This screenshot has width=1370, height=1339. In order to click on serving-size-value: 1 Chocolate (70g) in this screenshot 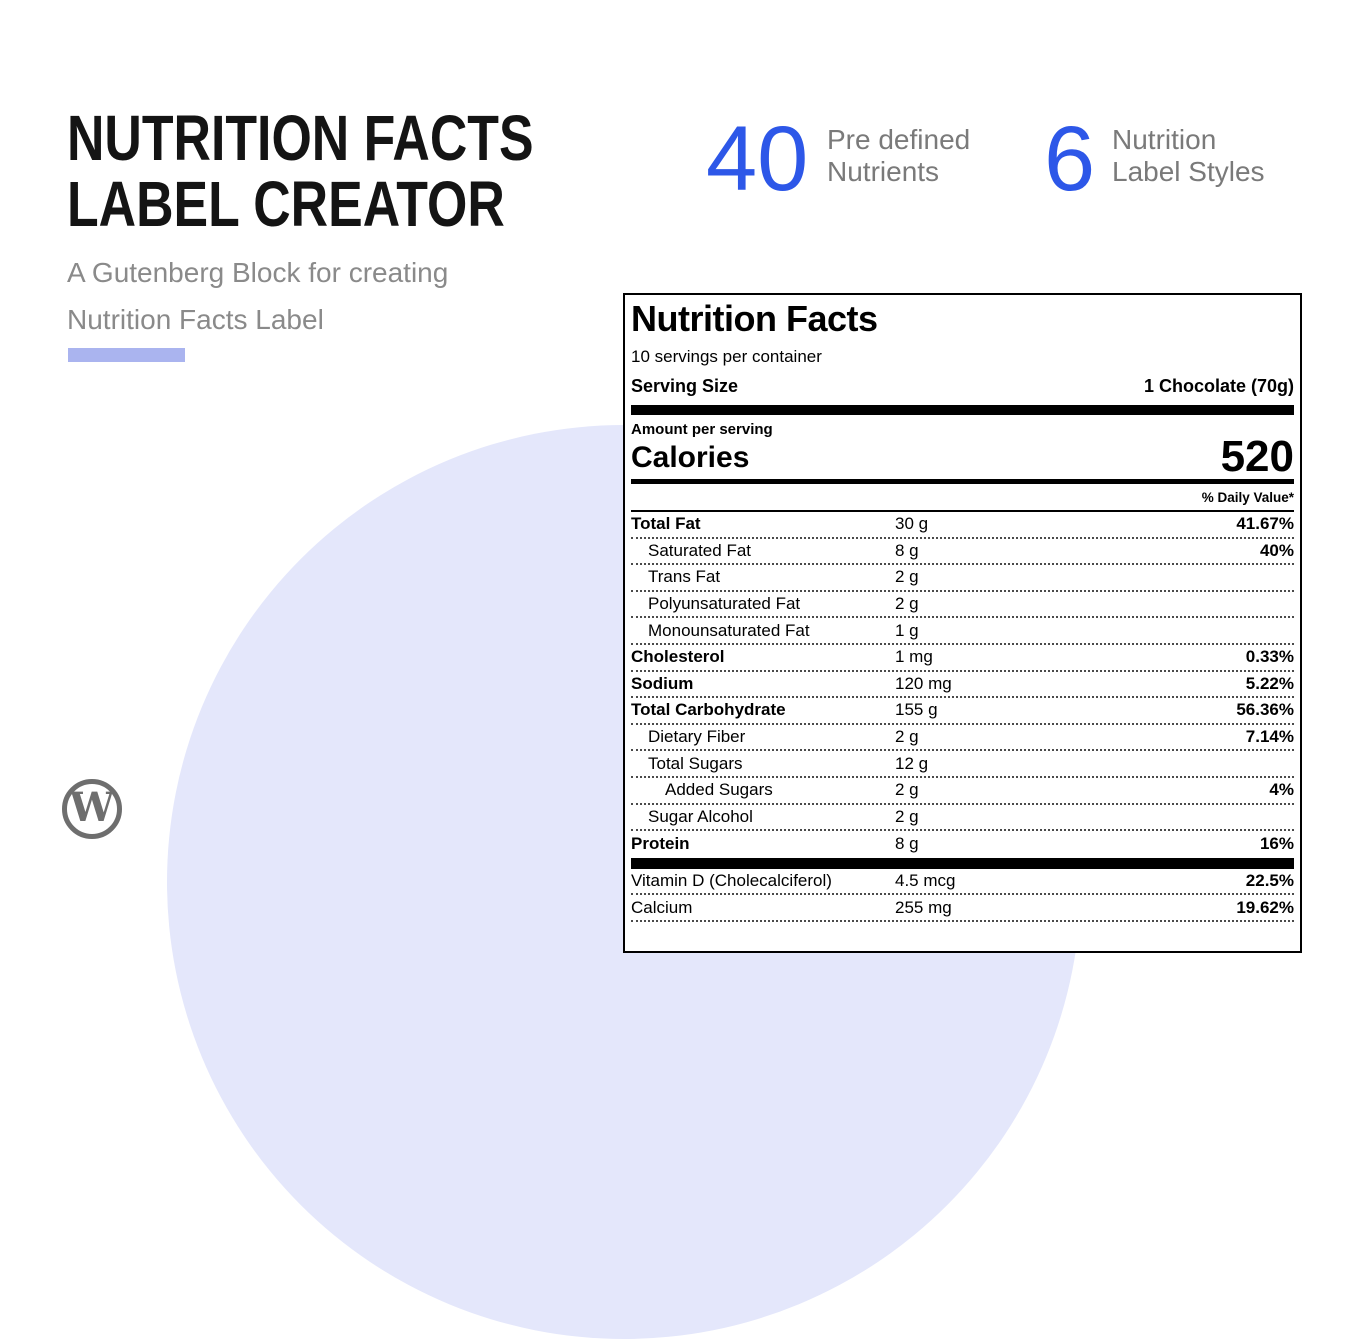, I will do `click(1218, 386)`.